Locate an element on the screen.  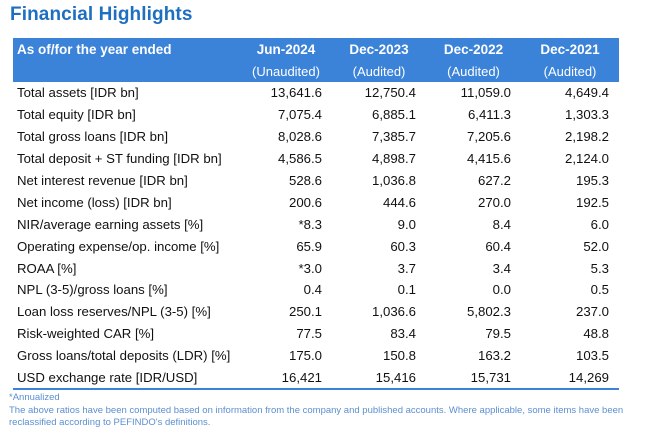
row-value: 11,059.0 is located at coordinates (485, 93).